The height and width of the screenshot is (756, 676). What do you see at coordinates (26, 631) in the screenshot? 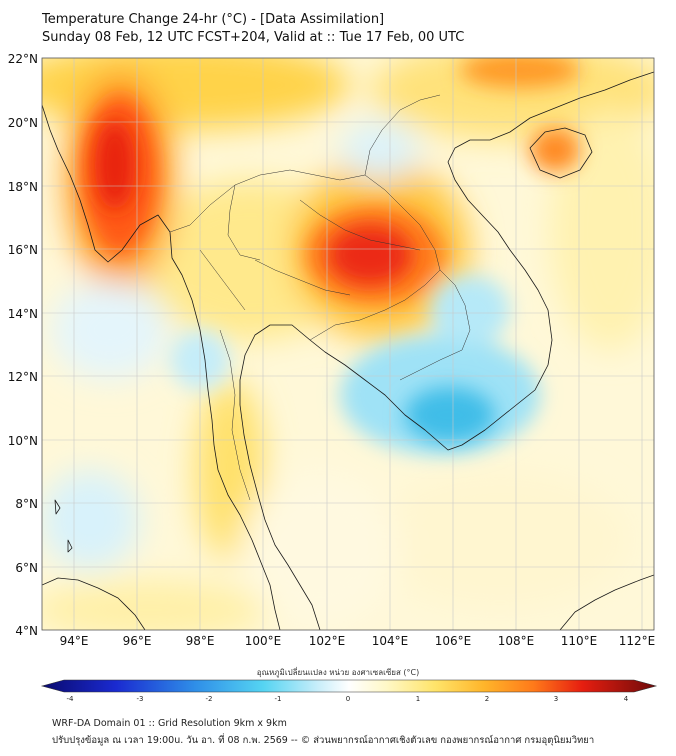
I see `lat-label: 4°N` at bounding box center [26, 631].